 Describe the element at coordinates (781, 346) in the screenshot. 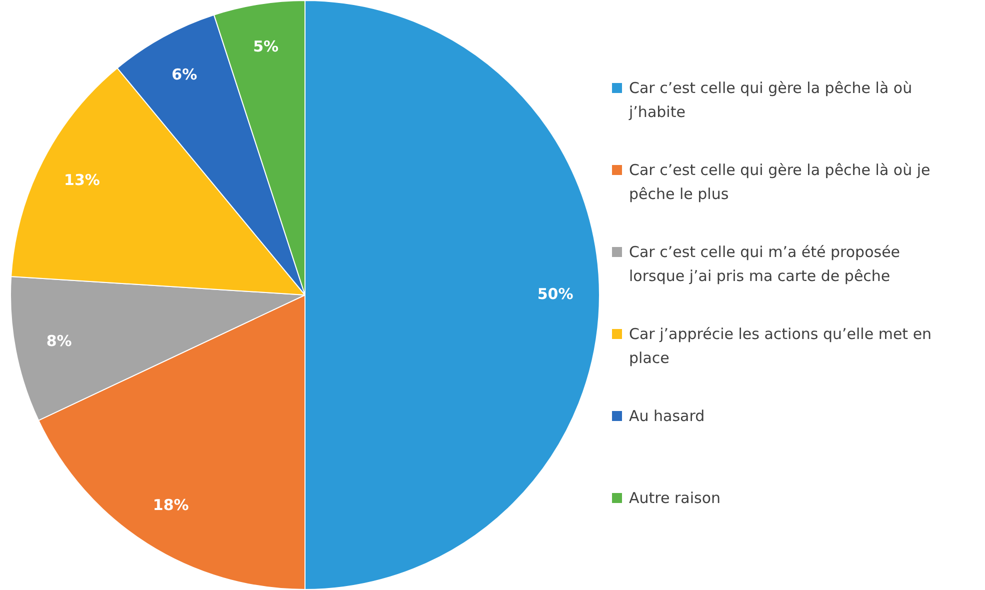

I see `legend-label: Car j’apprécie les actions qu’elle met en place` at that location.